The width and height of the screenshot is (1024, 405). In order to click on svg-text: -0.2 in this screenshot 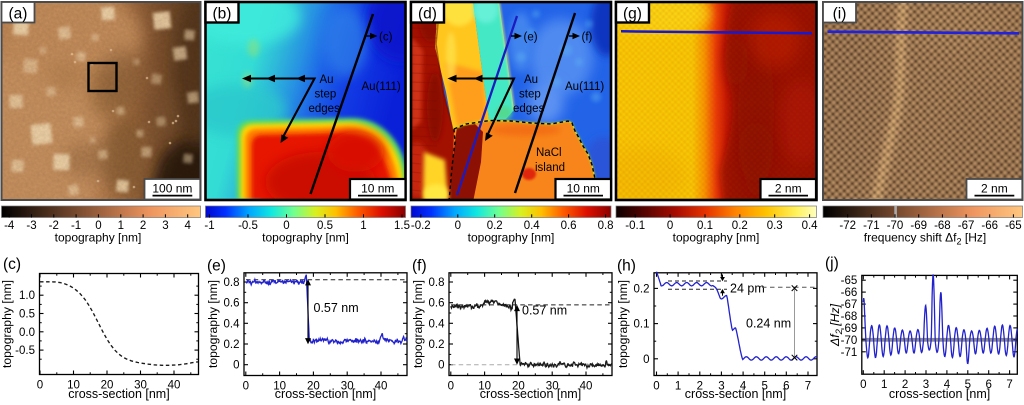, I will do `click(421, 226)`.